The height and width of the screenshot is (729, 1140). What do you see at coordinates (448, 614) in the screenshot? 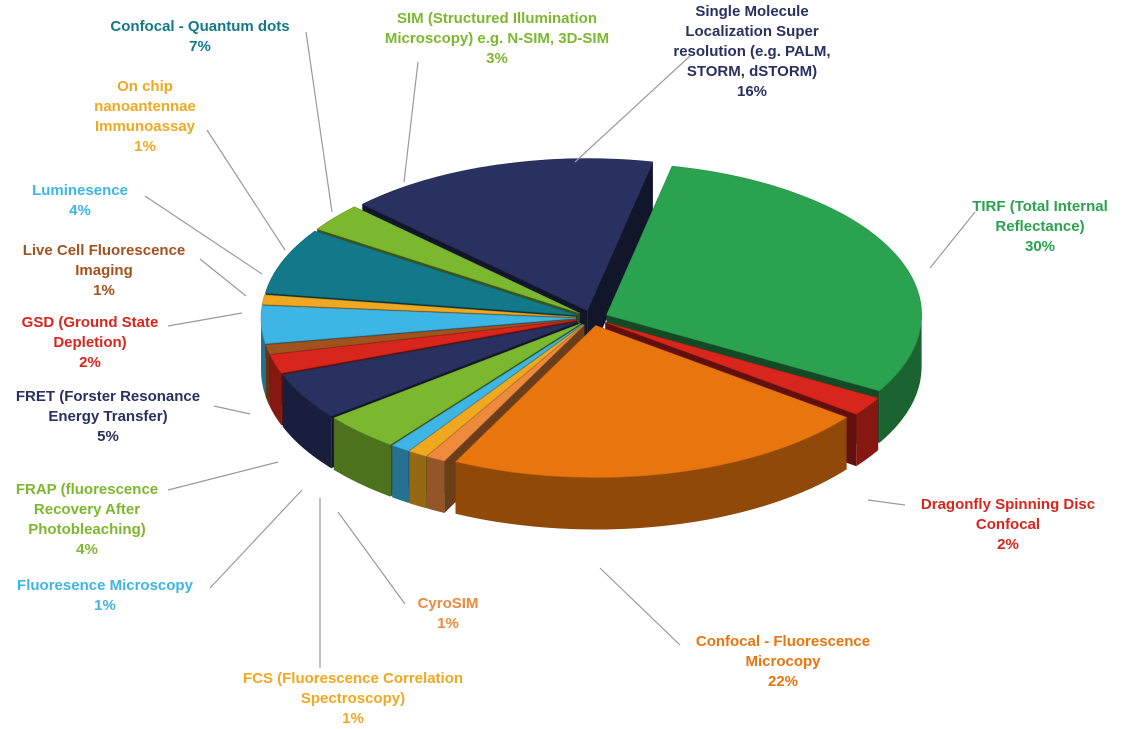
I see `slice-label: CyroSIM 1%` at bounding box center [448, 614].